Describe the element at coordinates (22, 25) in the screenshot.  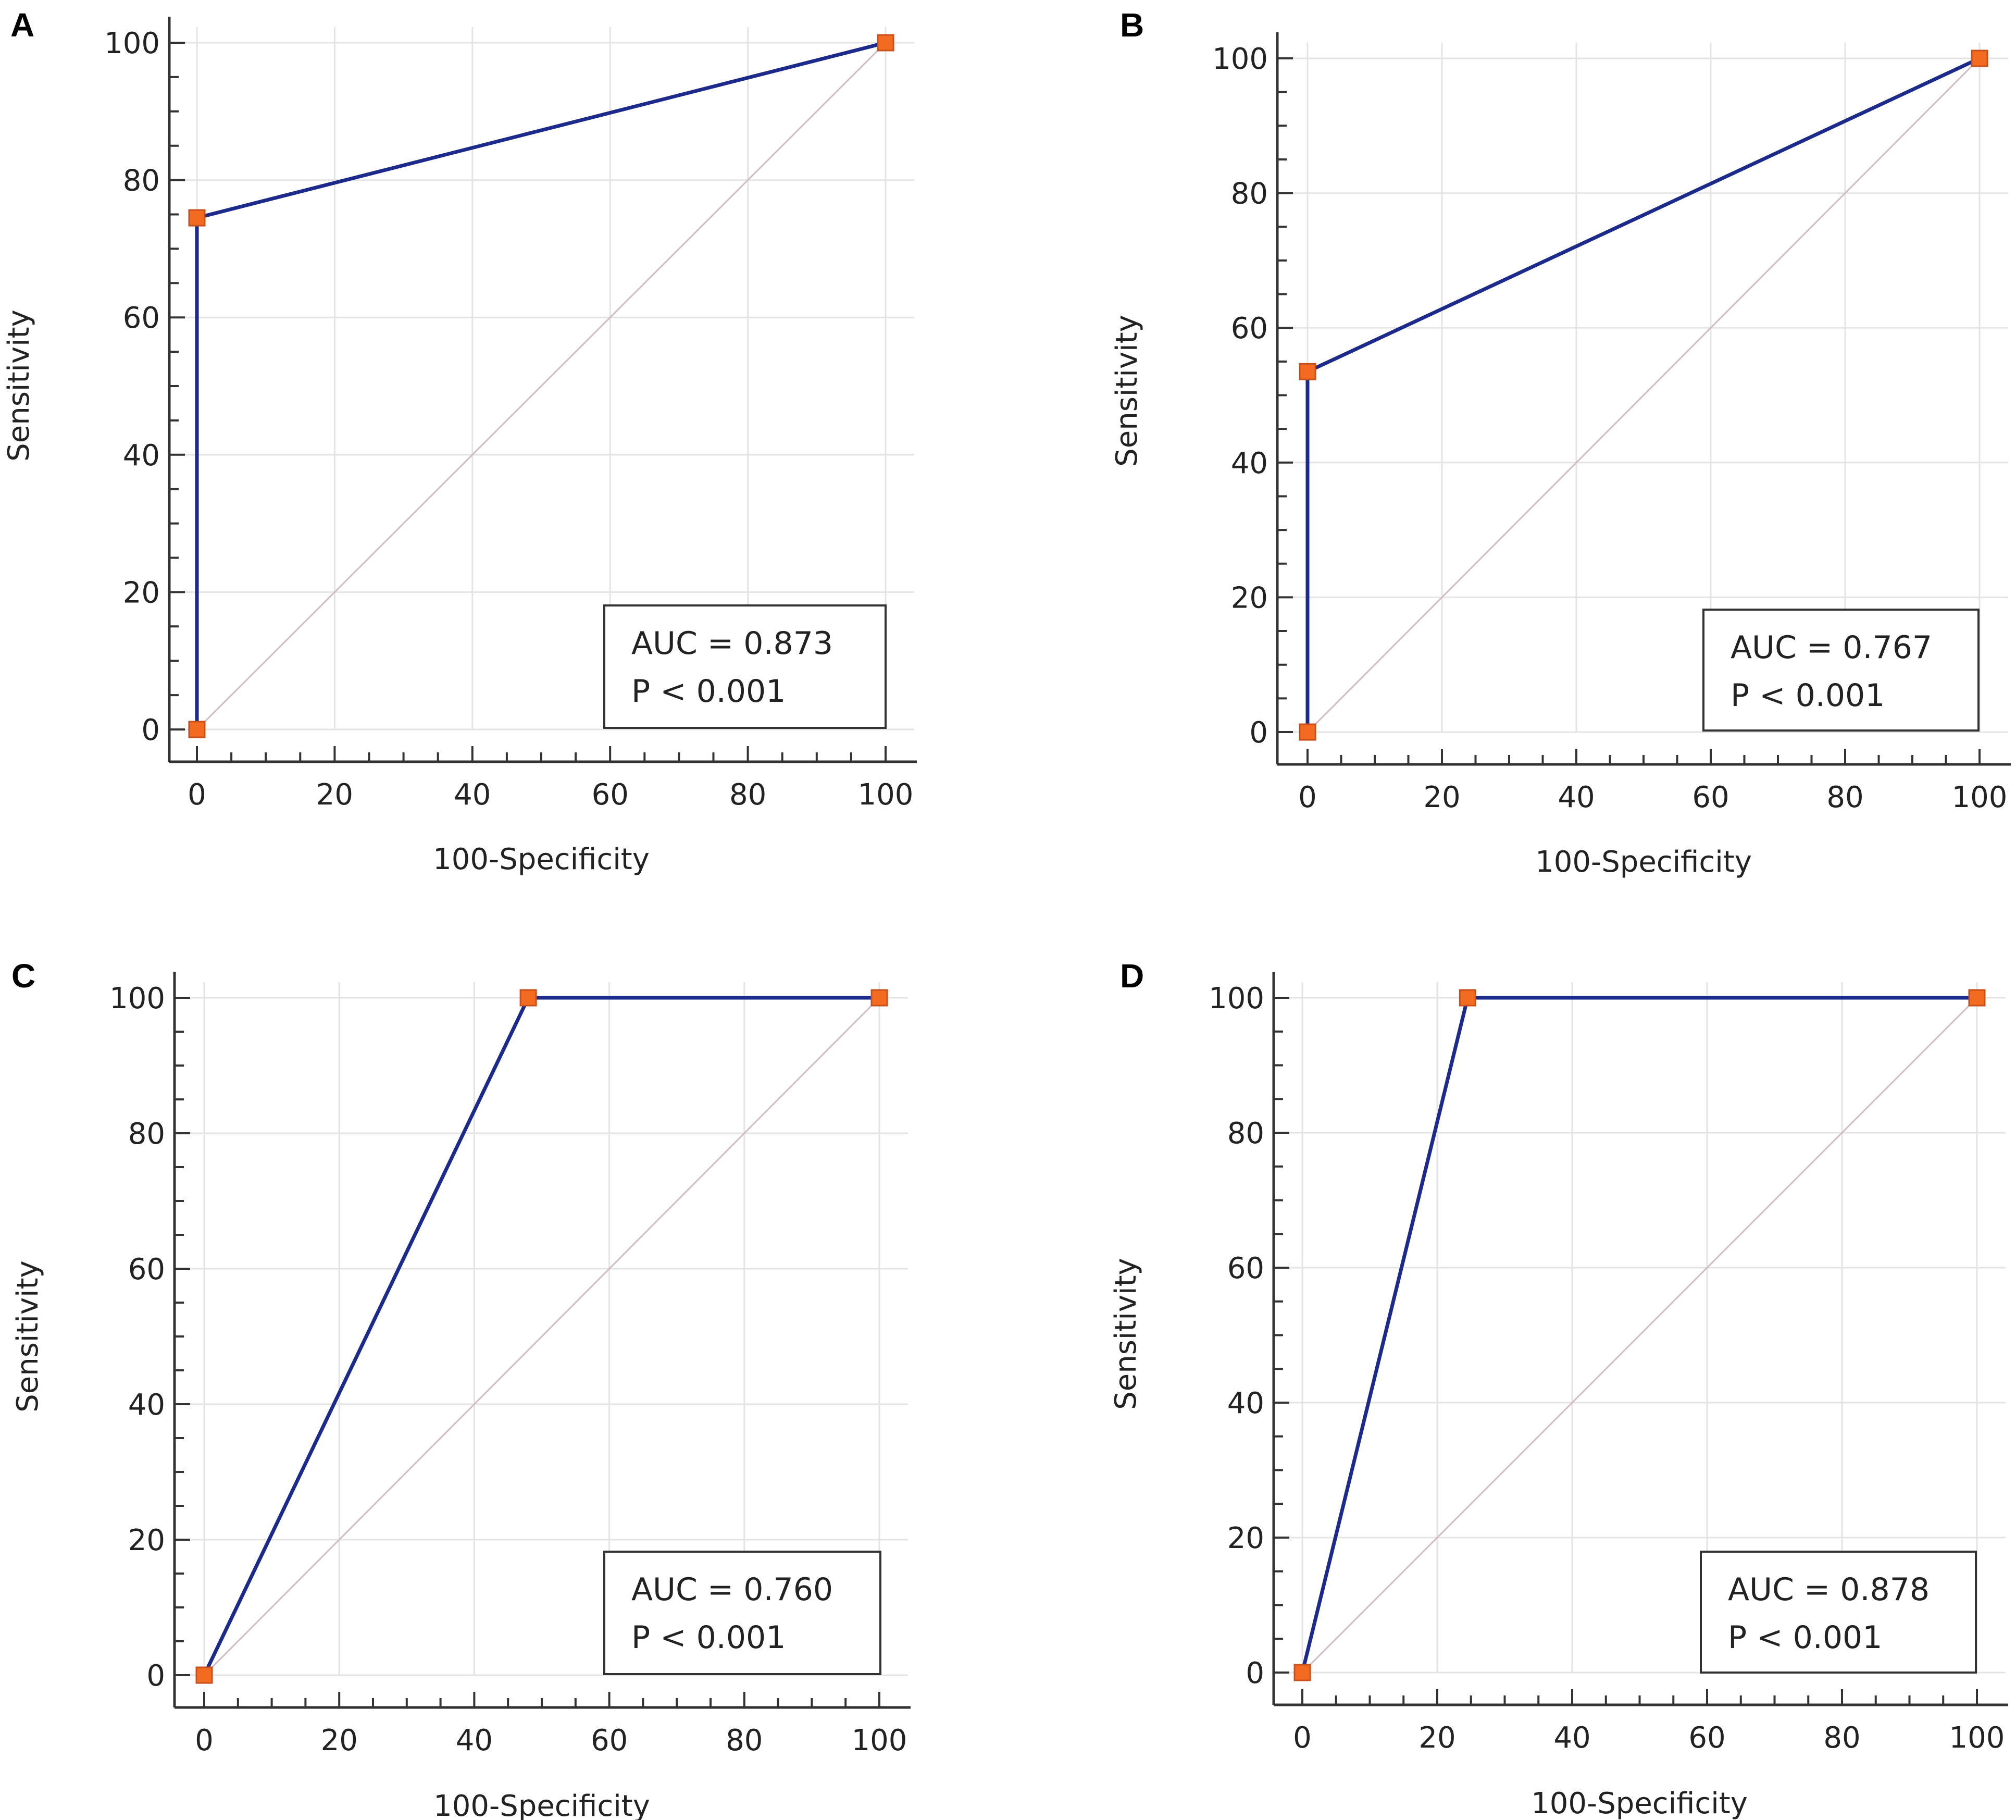
I see `panel-letter: A` at that location.